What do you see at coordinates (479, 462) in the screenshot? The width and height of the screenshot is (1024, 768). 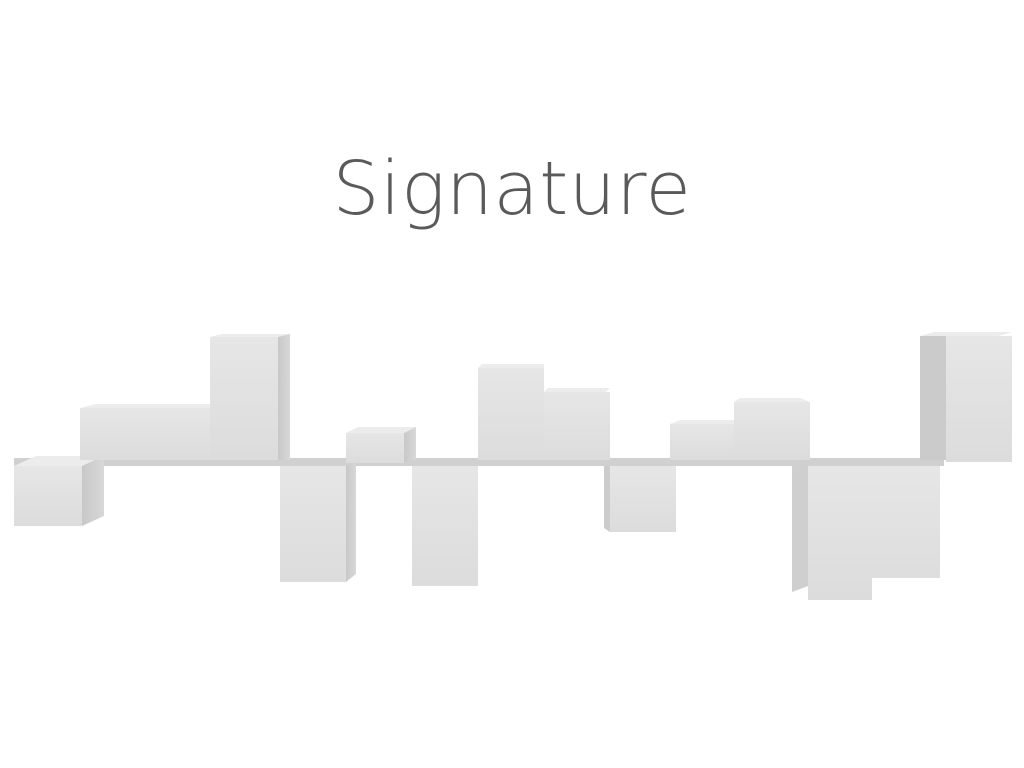 I see `baseline-band` at bounding box center [479, 462].